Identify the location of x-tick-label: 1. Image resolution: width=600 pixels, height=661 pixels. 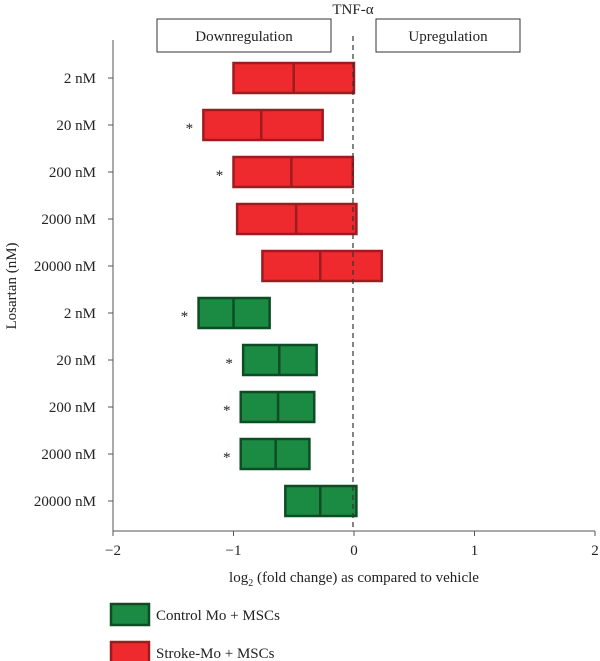
(475, 551).